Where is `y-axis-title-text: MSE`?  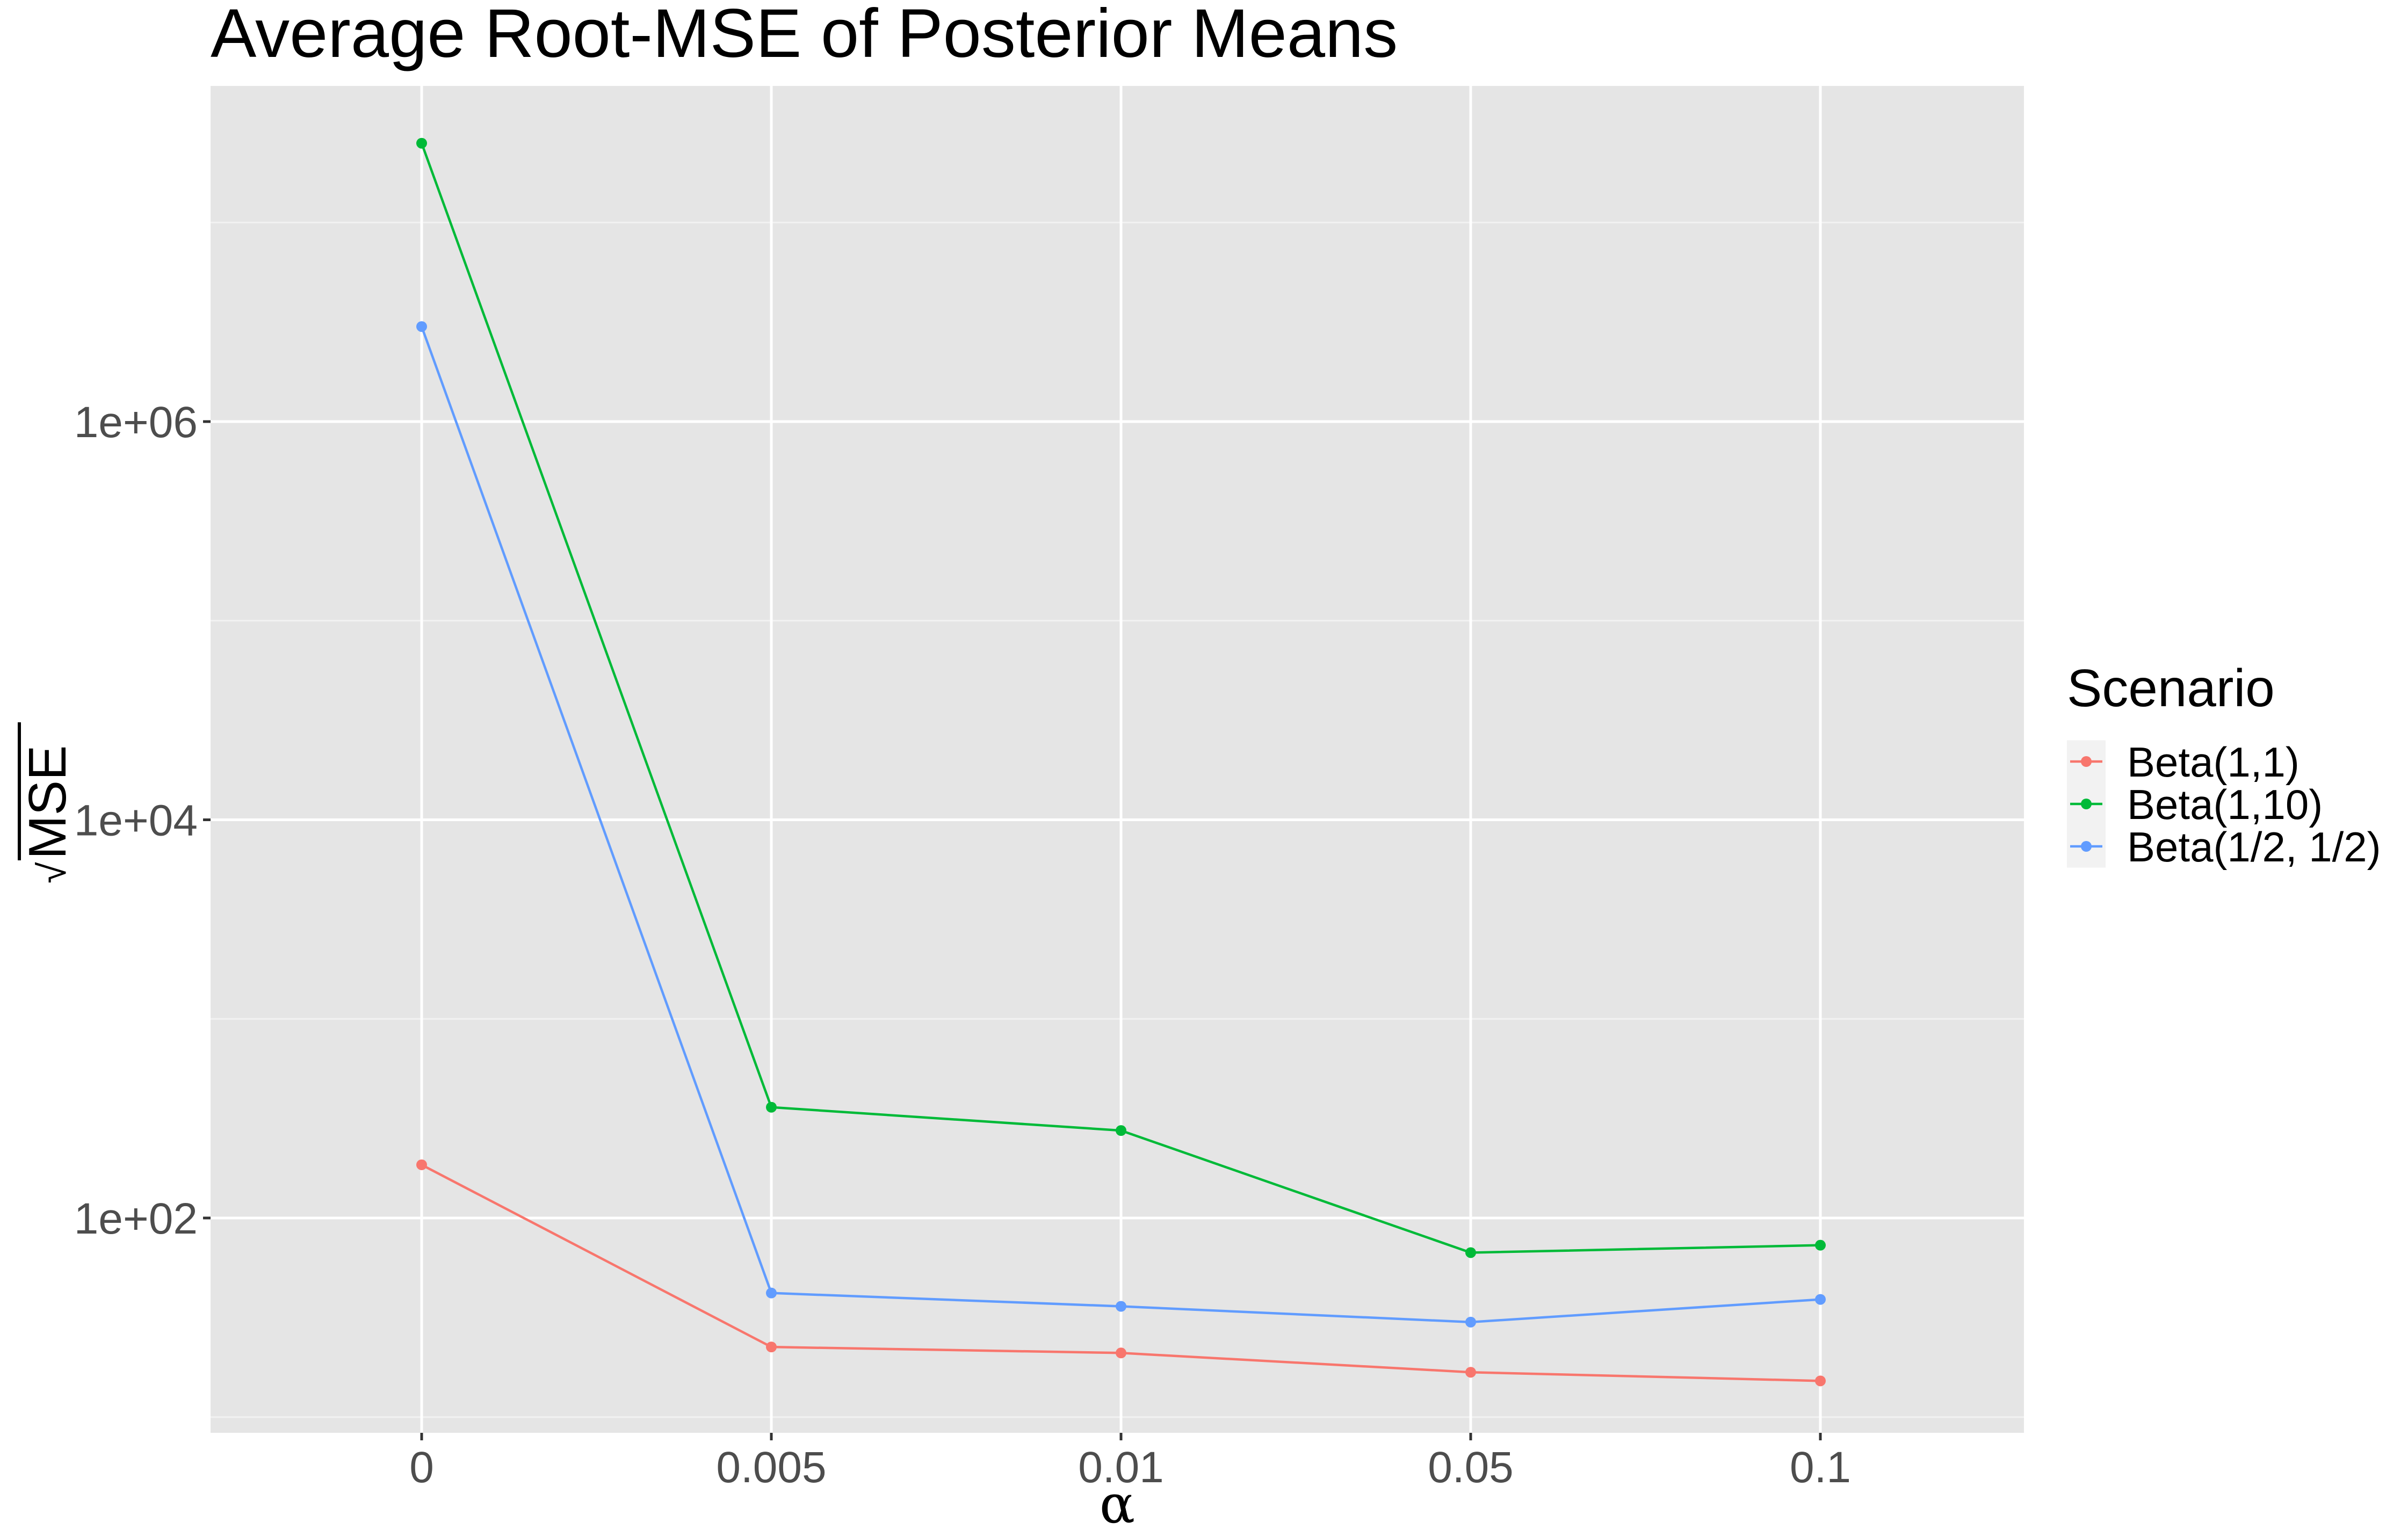 y-axis-title-text: MSE is located at coordinates (48, 802).